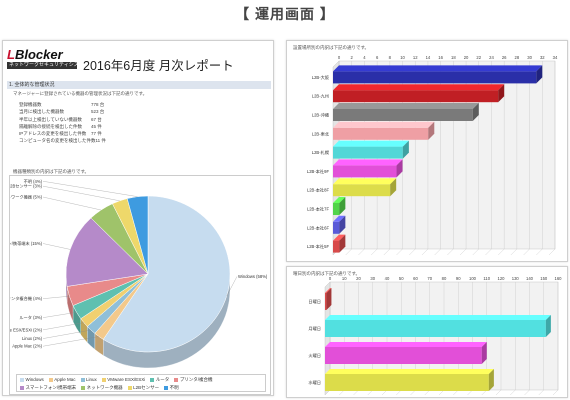 Image resolution: width=570 pixels, height=400 pixels. Describe the element at coordinates (51, 171) in the screenshot. I see `pie-caption: 機器種類別の内訳は下記の通りです。` at that location.